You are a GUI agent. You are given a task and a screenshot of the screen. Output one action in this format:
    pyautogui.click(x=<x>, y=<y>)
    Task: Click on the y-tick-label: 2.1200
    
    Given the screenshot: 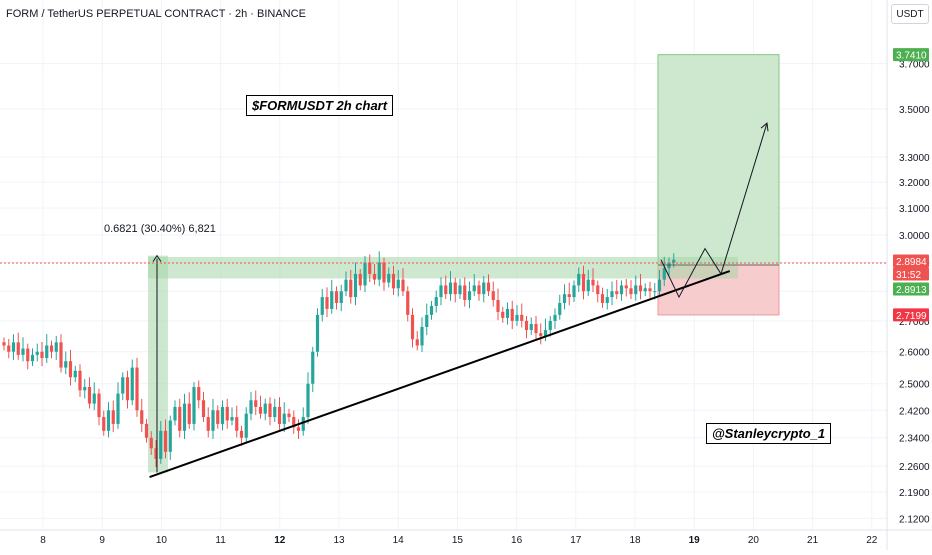 What is the action you would take?
    pyautogui.click(x=914, y=519)
    